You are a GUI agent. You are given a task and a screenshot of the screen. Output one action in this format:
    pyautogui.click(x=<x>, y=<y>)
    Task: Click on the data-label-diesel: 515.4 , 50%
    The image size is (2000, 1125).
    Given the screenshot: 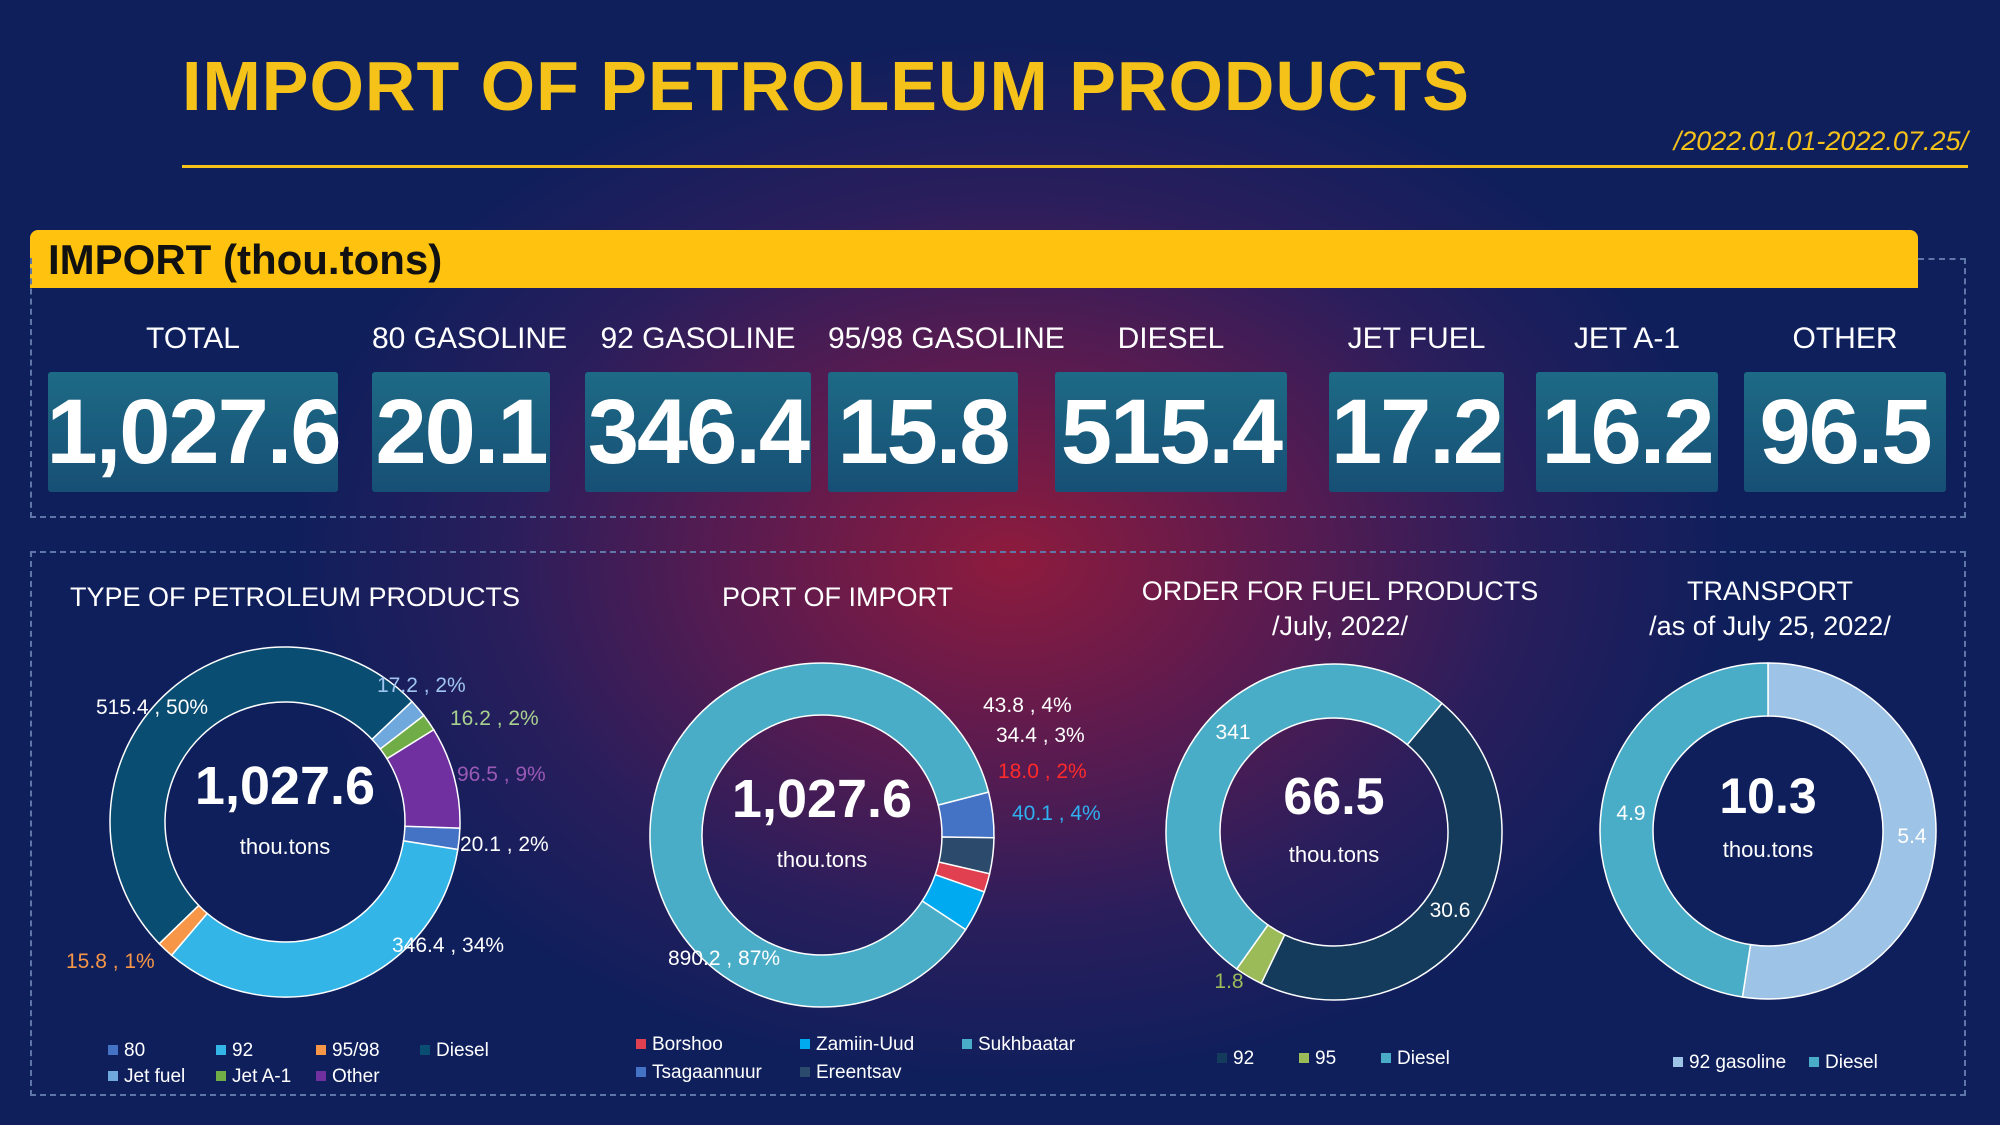 What is the action you would take?
    pyautogui.click(x=152, y=707)
    